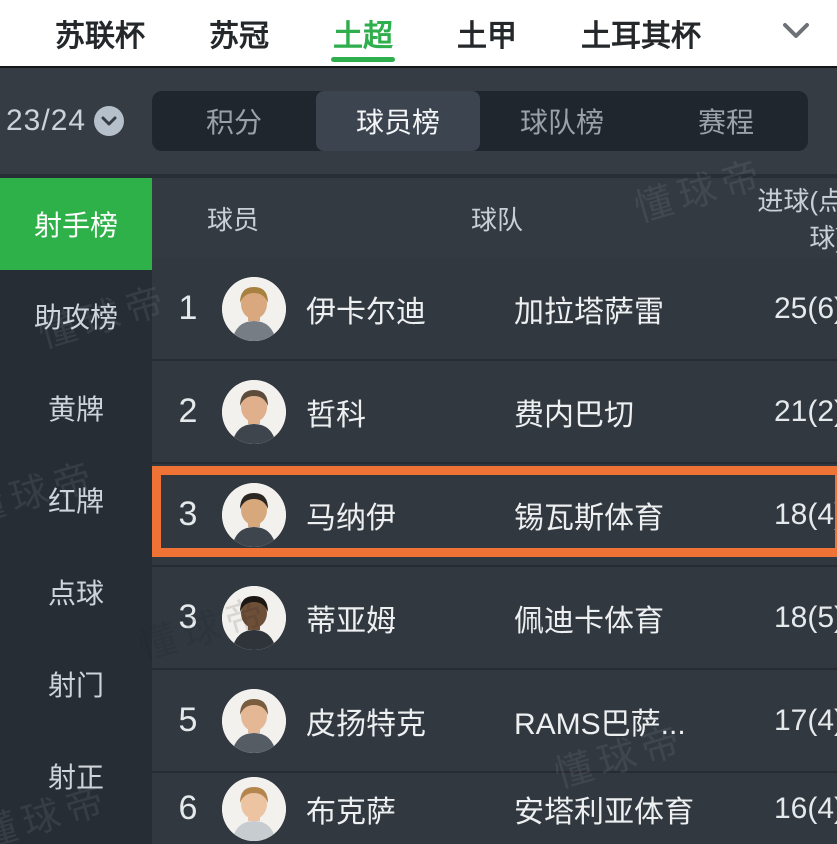 This screenshot has height=844, width=837. What do you see at coordinates (641, 36) in the screenshot?
I see `nav-tab-turkish-cup: 土耳其杯` at bounding box center [641, 36].